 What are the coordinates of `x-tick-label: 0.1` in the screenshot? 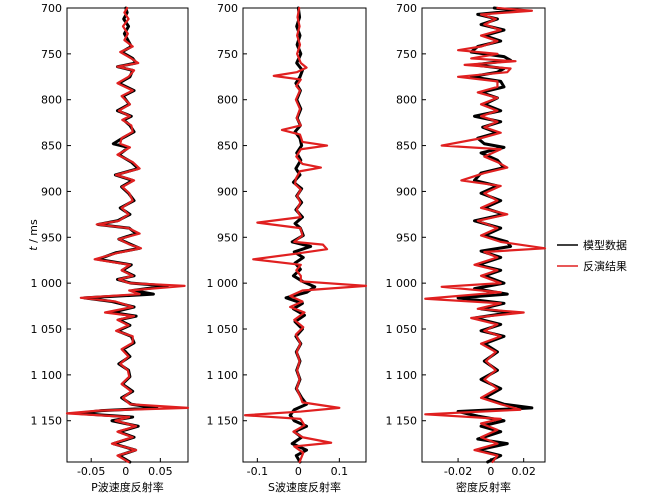 It's located at (340, 471).